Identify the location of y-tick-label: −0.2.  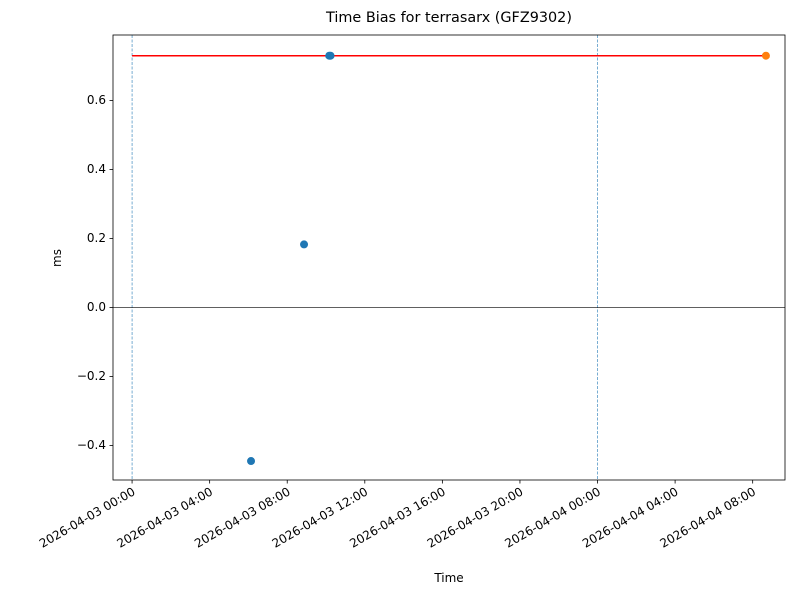
(91, 376).